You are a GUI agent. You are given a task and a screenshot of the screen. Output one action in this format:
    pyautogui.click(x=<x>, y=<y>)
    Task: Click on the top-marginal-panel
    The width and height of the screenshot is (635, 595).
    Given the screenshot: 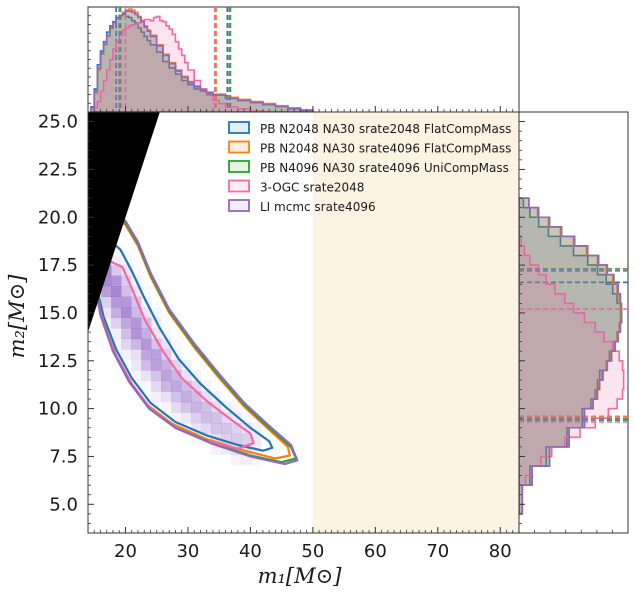 What is the action you would take?
    pyautogui.click(x=303, y=59)
    